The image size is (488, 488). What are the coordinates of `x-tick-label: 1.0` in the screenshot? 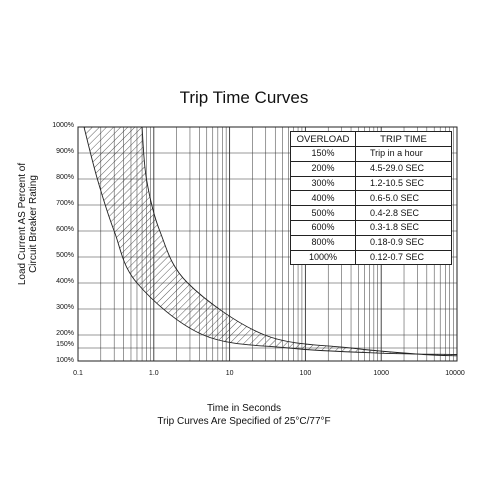 It's located at (153, 373).